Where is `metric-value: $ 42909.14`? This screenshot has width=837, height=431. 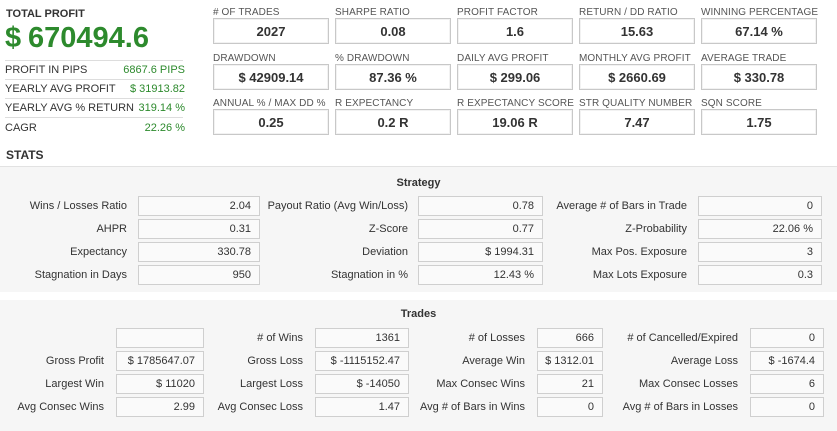
metric-value: $ 42909.14 is located at coordinates (271, 77).